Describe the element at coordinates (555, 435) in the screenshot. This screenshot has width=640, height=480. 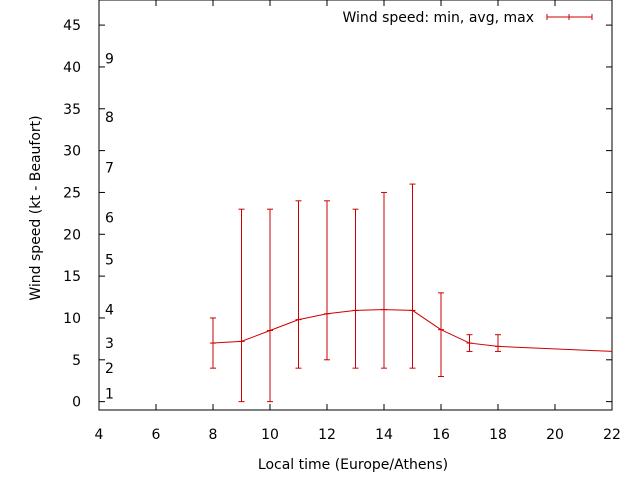
I see `x-tick-label: 20` at that location.